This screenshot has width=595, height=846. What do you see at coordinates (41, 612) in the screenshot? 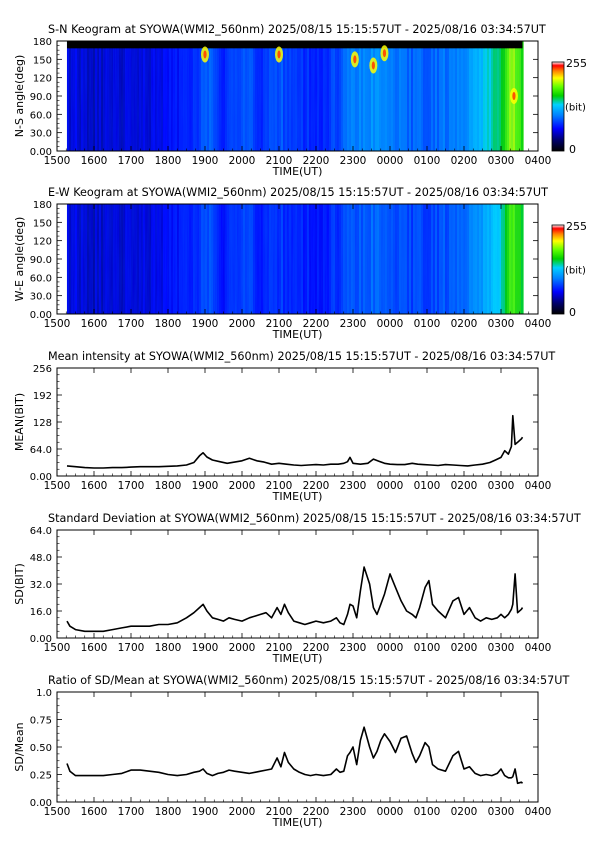
I see `y-tick-label: 16.0` at bounding box center [41, 612].